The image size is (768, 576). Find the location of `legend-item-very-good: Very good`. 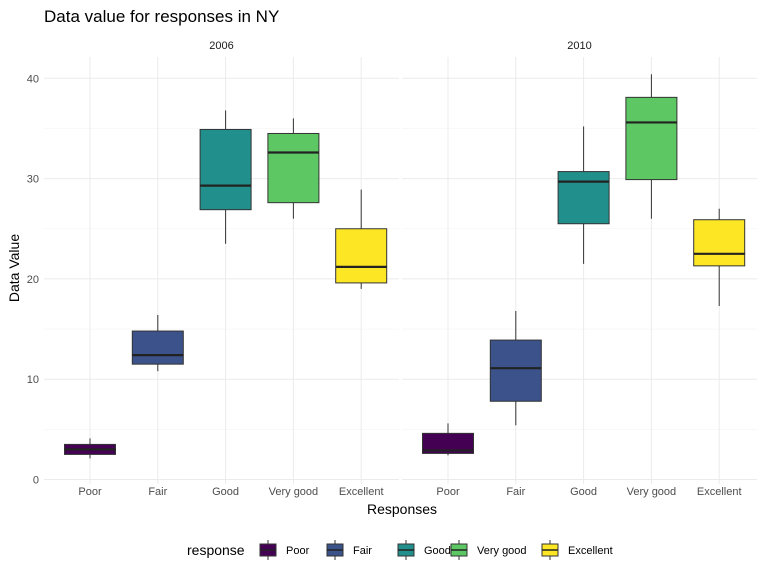

legend-item-very-good: Very good is located at coordinates (488, 550).